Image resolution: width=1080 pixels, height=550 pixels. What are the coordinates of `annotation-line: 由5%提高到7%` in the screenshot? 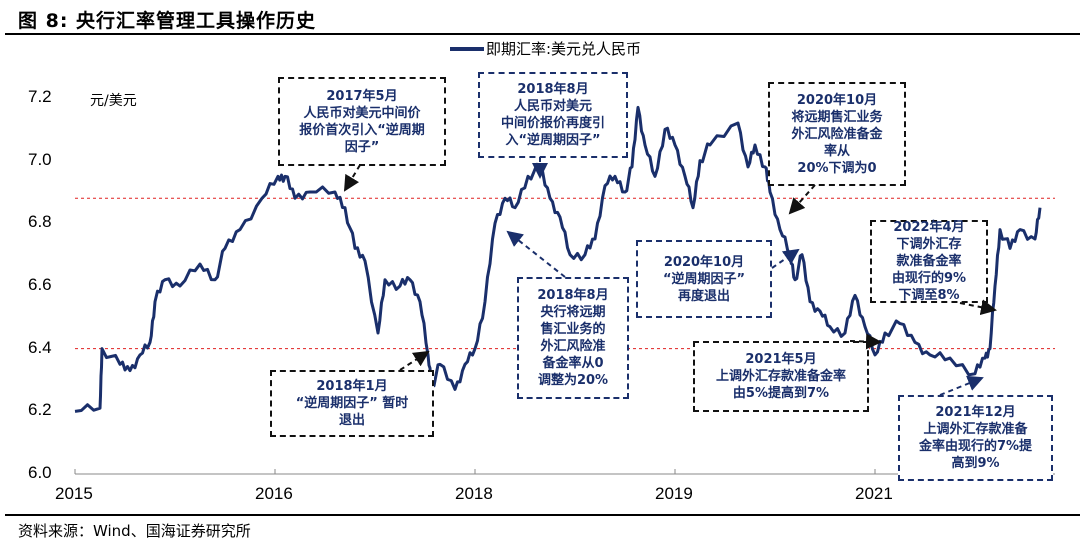 It's located at (781, 393).